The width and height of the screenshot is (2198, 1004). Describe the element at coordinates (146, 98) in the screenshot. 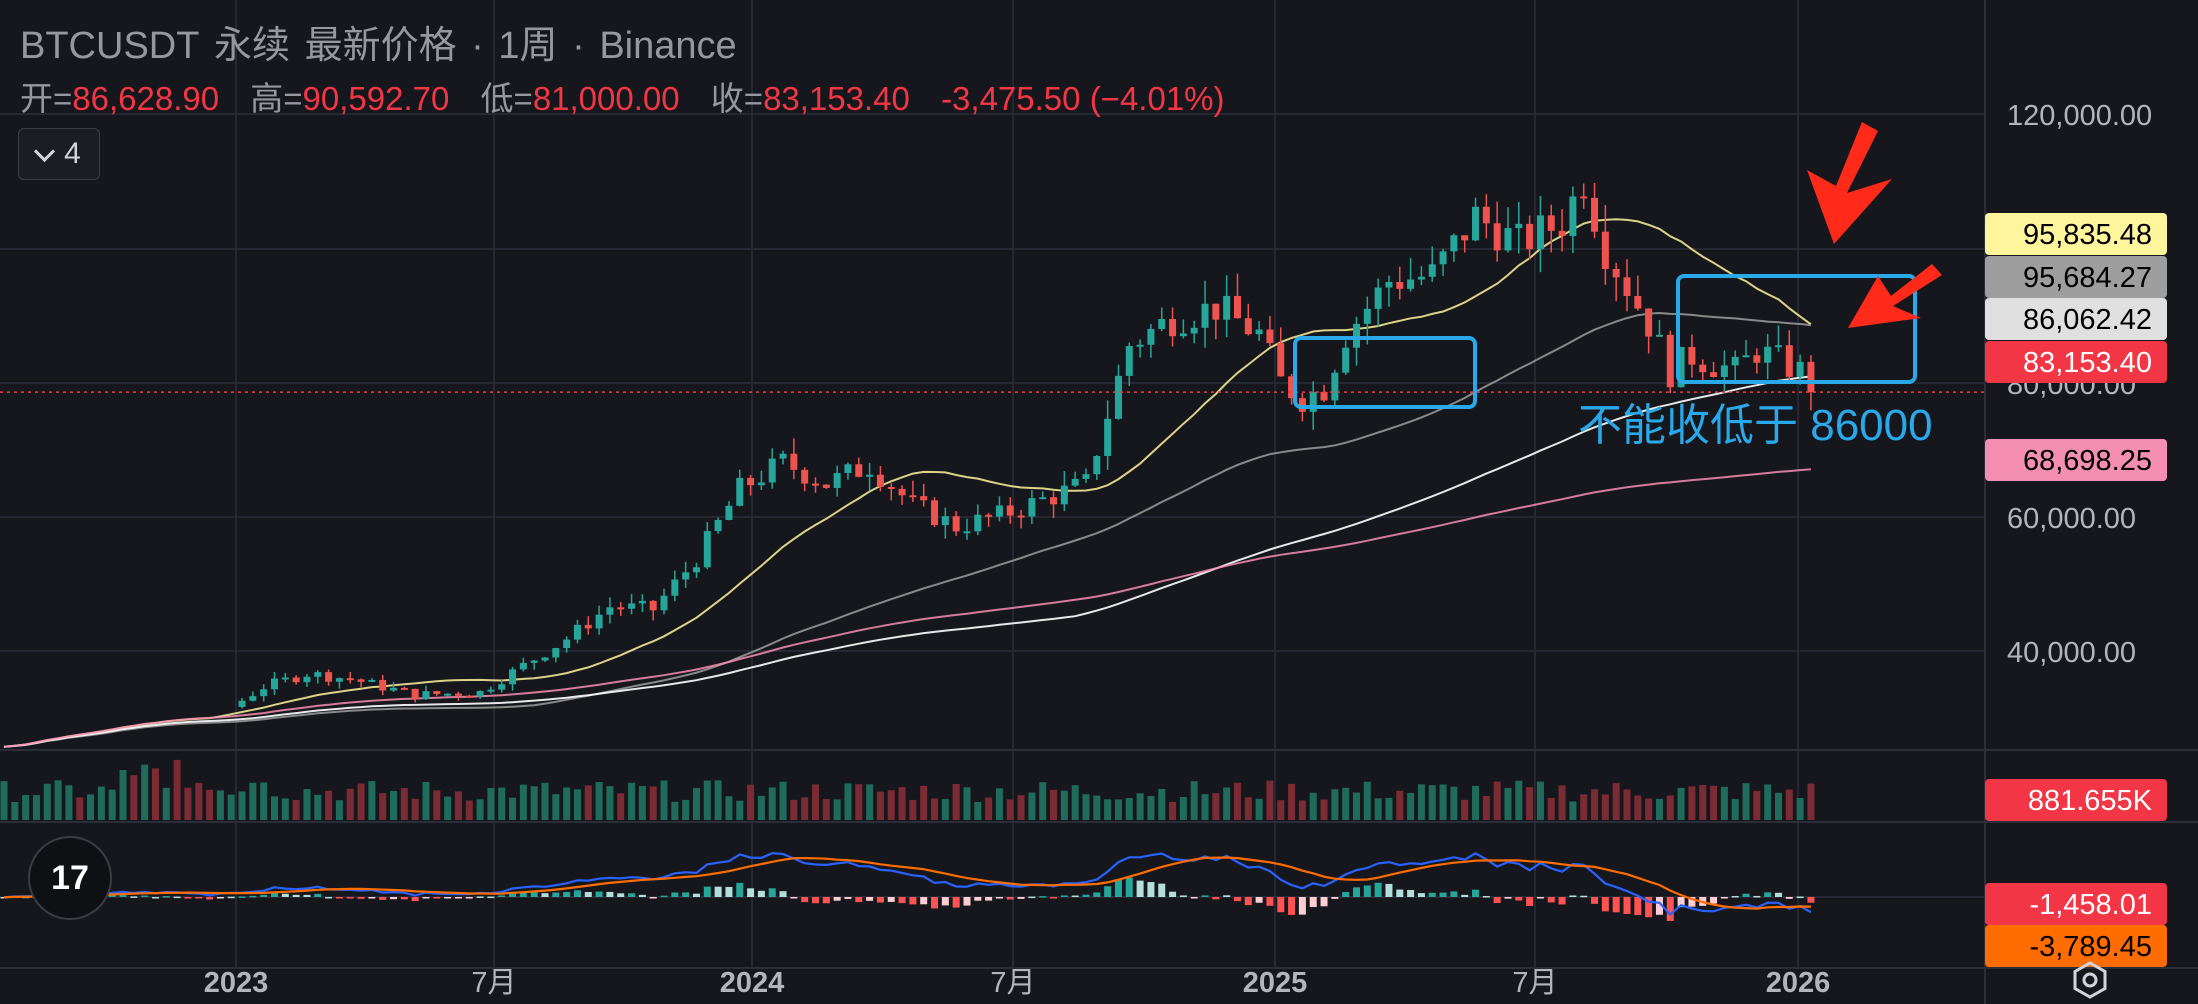

I see `open-value: 86,628.90` at that location.